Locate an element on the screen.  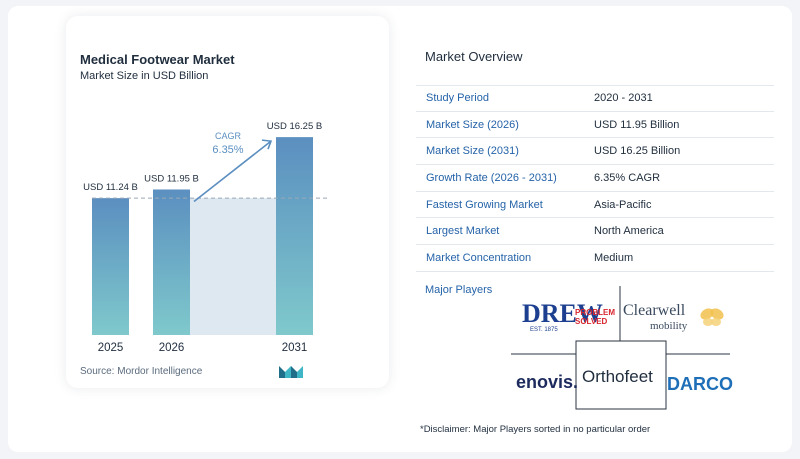
overview-value: Asia-Pacific is located at coordinates (623, 204).